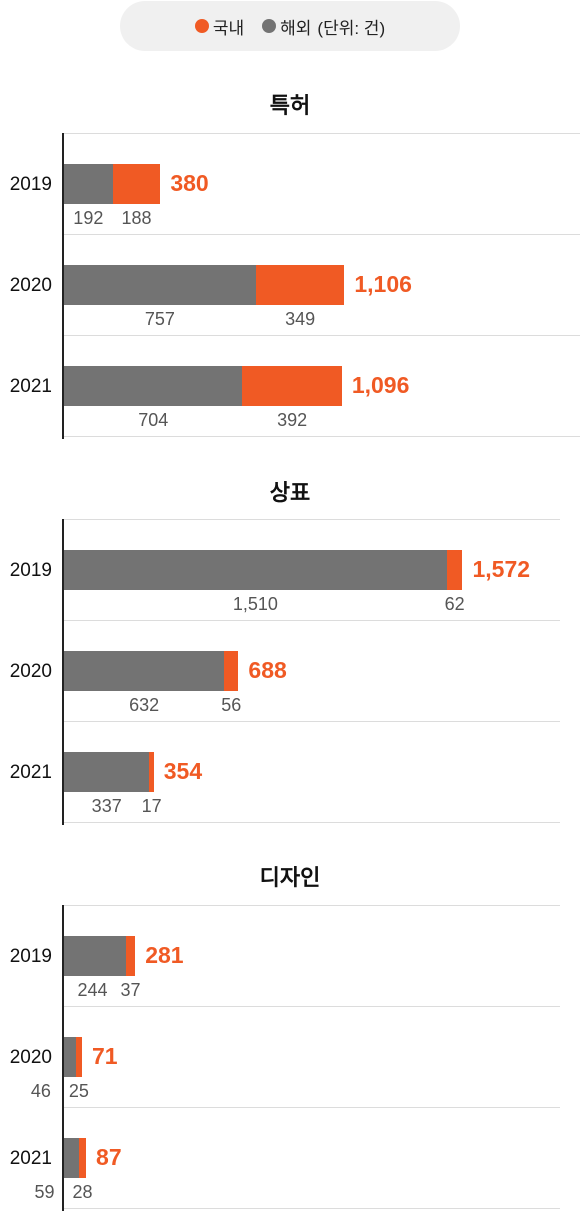  What do you see at coordinates (63, 1058) in the screenshot?
I see `design-axis-line` at bounding box center [63, 1058].